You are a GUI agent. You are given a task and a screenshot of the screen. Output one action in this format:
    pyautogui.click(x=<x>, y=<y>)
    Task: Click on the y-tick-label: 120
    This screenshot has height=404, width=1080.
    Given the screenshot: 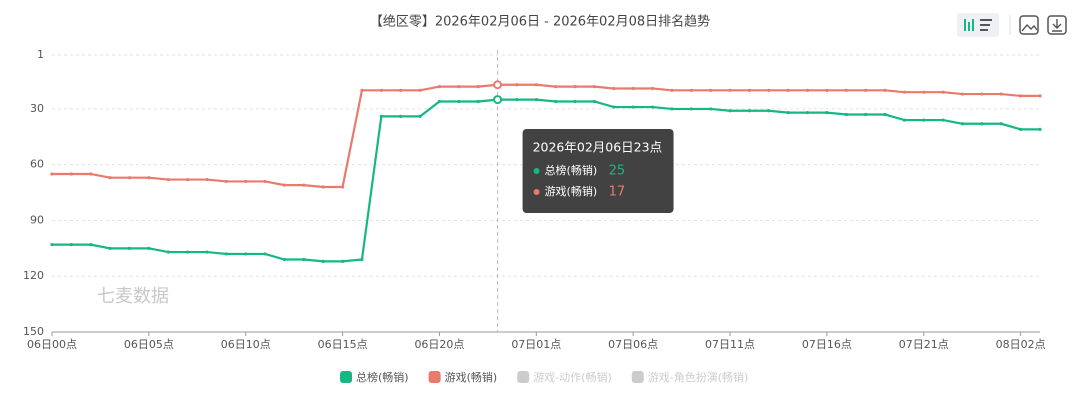 What is the action you would take?
    pyautogui.click(x=33, y=275)
    